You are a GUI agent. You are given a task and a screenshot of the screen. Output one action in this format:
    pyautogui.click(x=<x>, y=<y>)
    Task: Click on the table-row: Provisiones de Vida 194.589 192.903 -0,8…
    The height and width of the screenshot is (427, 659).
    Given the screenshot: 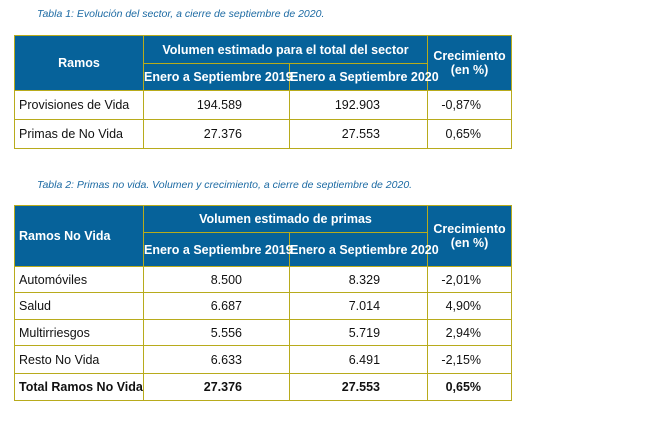 What is the action you would take?
    pyautogui.click(x=263, y=105)
    